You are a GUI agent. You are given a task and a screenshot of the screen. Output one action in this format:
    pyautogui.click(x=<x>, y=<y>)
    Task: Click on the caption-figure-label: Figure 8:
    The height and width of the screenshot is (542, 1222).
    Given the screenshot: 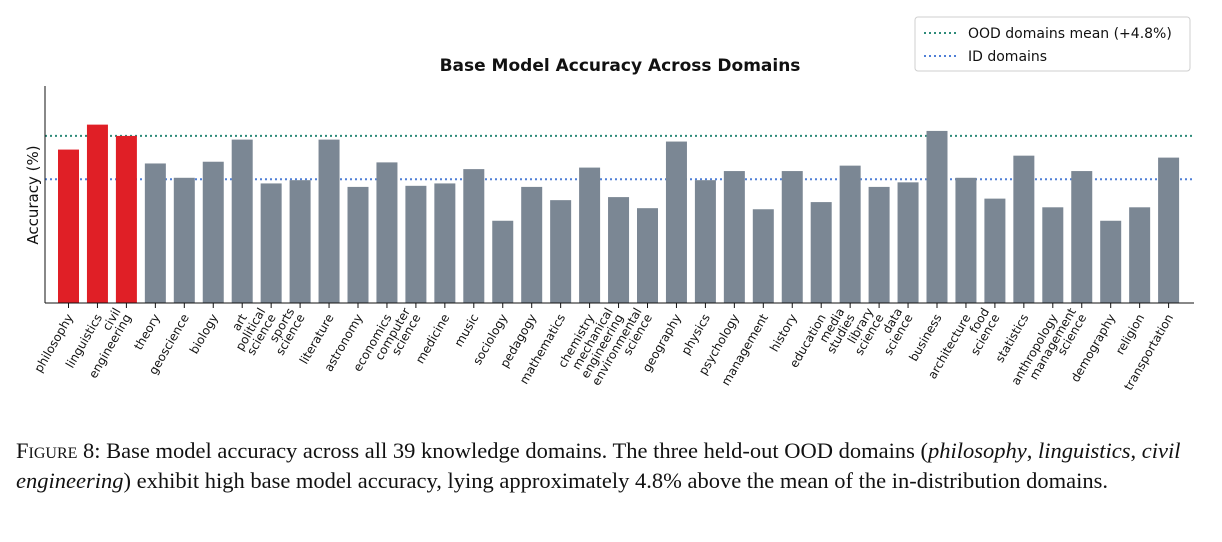 What is the action you would take?
    pyautogui.click(x=58, y=450)
    